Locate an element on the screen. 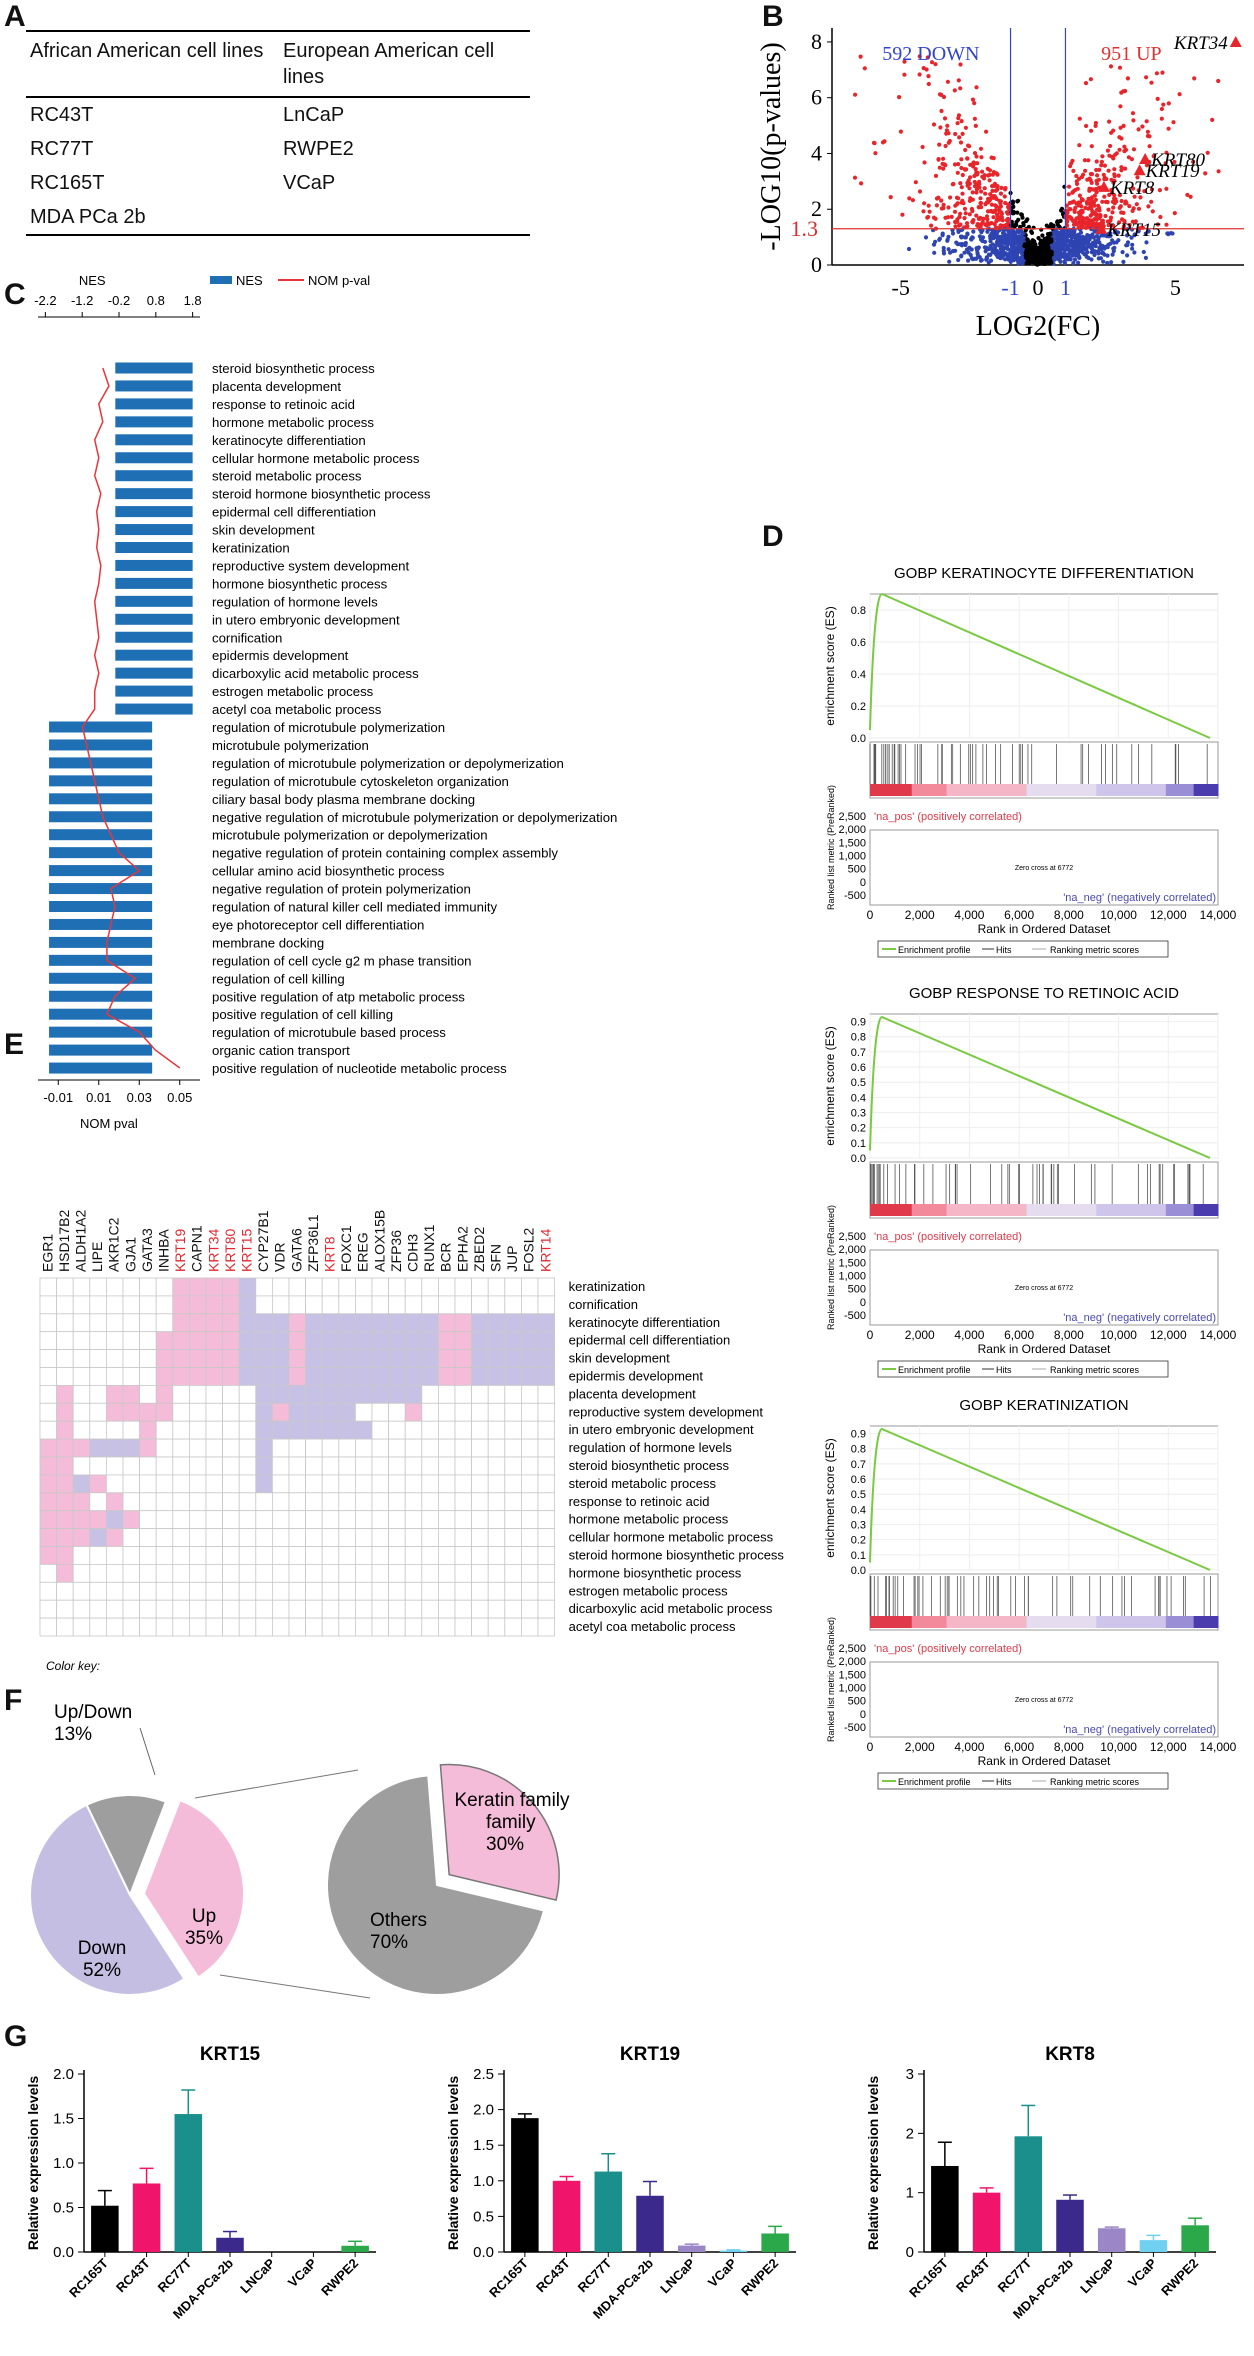  pathway-label: keratinocyte differentiation is located at coordinates (289, 440).